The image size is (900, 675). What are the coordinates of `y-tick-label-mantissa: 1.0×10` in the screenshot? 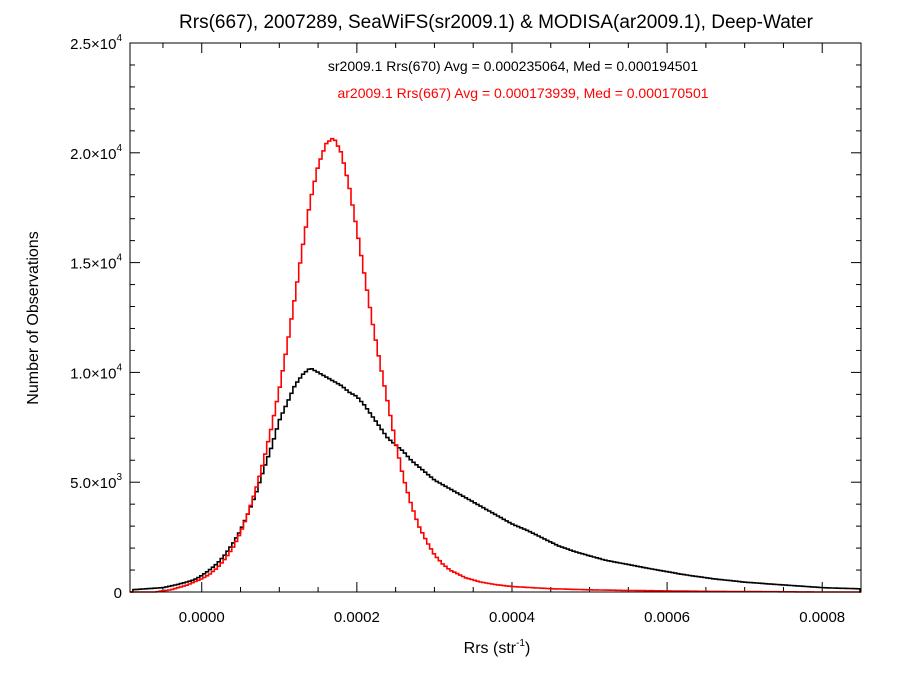 It's located at (93, 373).